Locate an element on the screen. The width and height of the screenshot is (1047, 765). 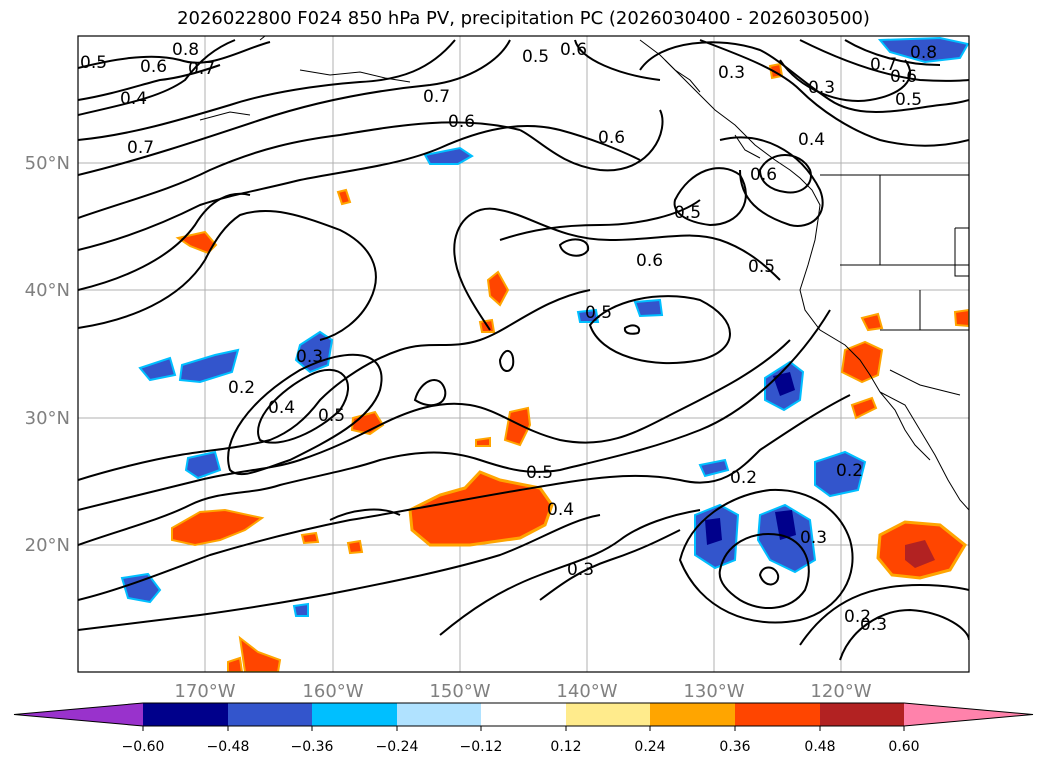
colorbar-tick-label: 0.60 is located at coordinates (903, 747).